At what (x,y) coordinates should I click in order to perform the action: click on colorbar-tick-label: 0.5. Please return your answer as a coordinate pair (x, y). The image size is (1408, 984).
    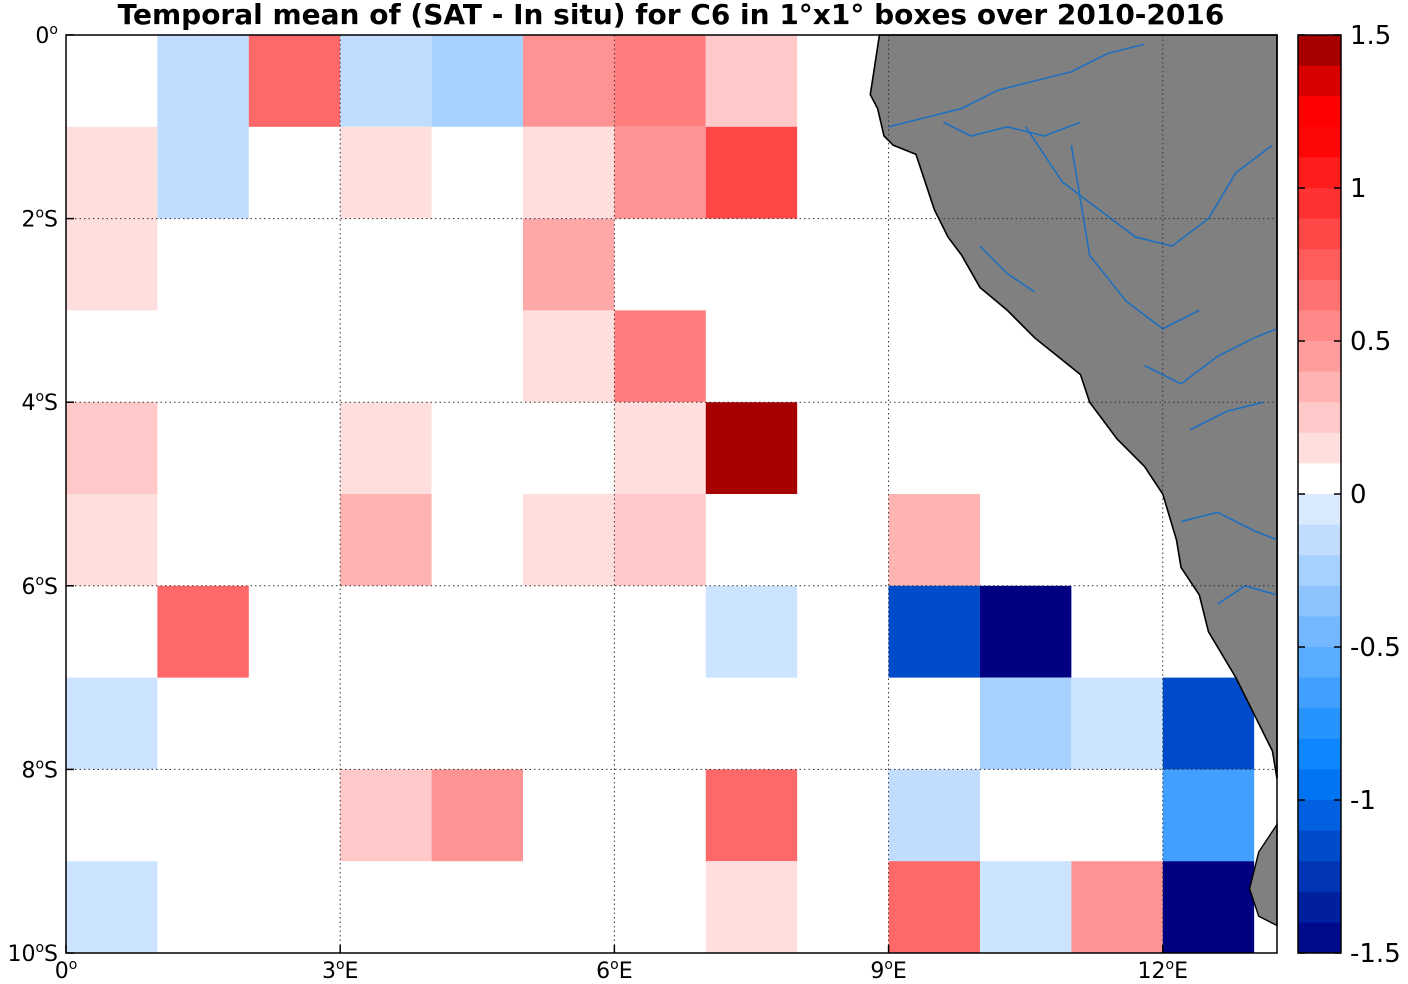
    Looking at the image, I should click on (1370, 342).